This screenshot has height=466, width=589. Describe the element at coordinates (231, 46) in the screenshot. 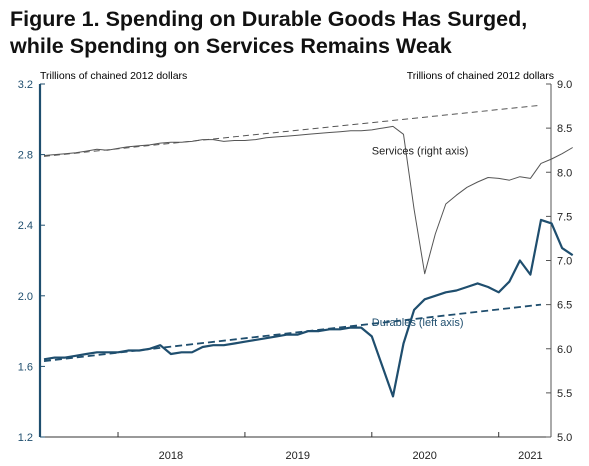

I see `chart-title-line-2: while Spending on Services Remains Weak` at that location.